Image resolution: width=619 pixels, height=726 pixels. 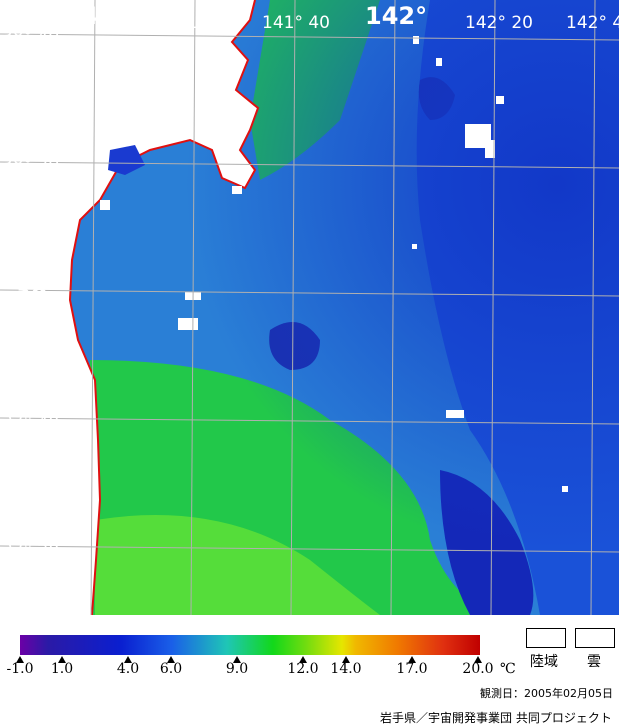 What do you see at coordinates (36, 290) in the screenshot?
I see `lat-label-38: 38°` at bounding box center [36, 290].